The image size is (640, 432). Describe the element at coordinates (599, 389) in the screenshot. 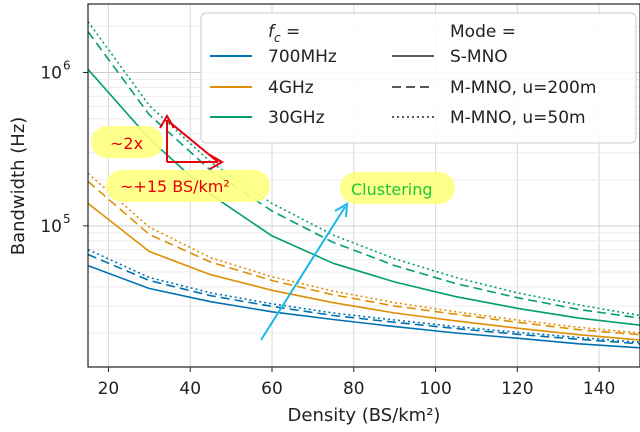

I see `x-tick-label: 140` at that location.